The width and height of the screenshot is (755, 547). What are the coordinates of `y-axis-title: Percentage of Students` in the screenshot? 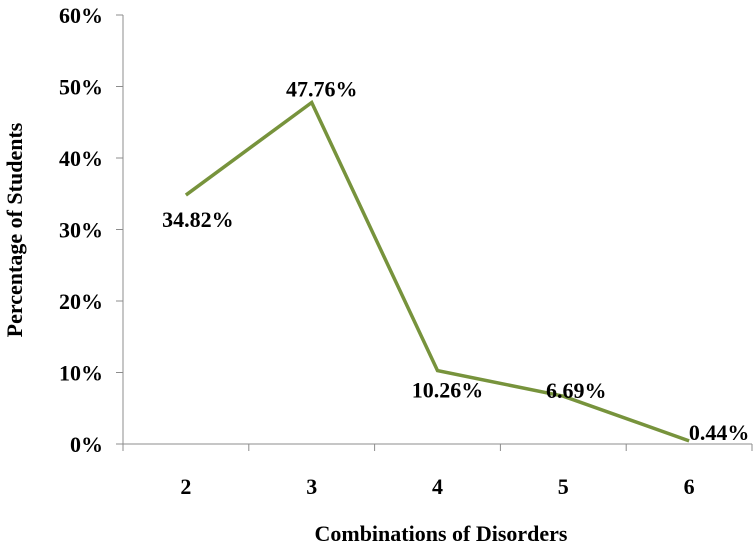 It's located at (14, 229).